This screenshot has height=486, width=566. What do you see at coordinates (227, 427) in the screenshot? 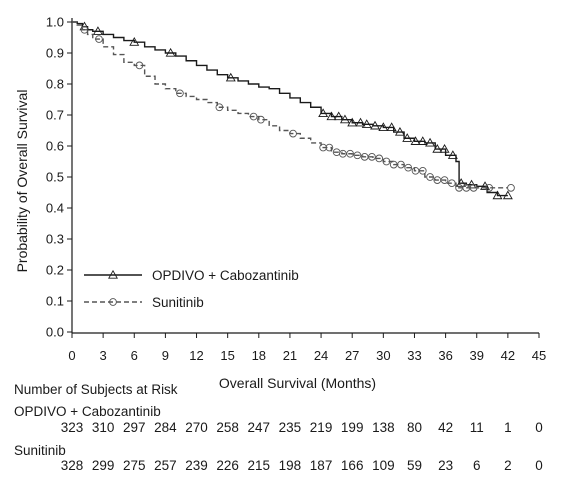
I see `at-risk-count-opdivo: 258` at bounding box center [227, 427].